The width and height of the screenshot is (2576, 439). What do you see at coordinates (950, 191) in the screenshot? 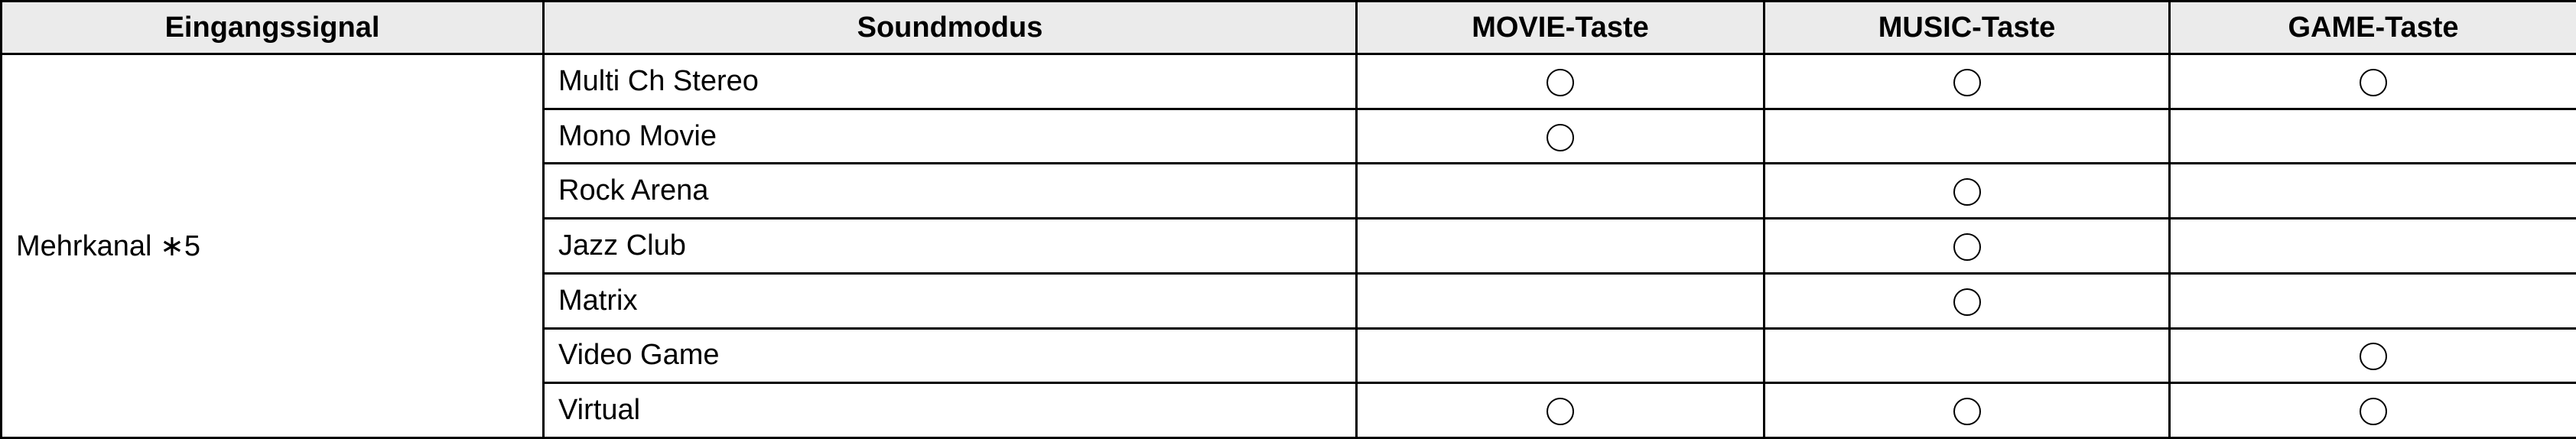
I see `sound-mode-cell: Rock Arena` at bounding box center [950, 191].